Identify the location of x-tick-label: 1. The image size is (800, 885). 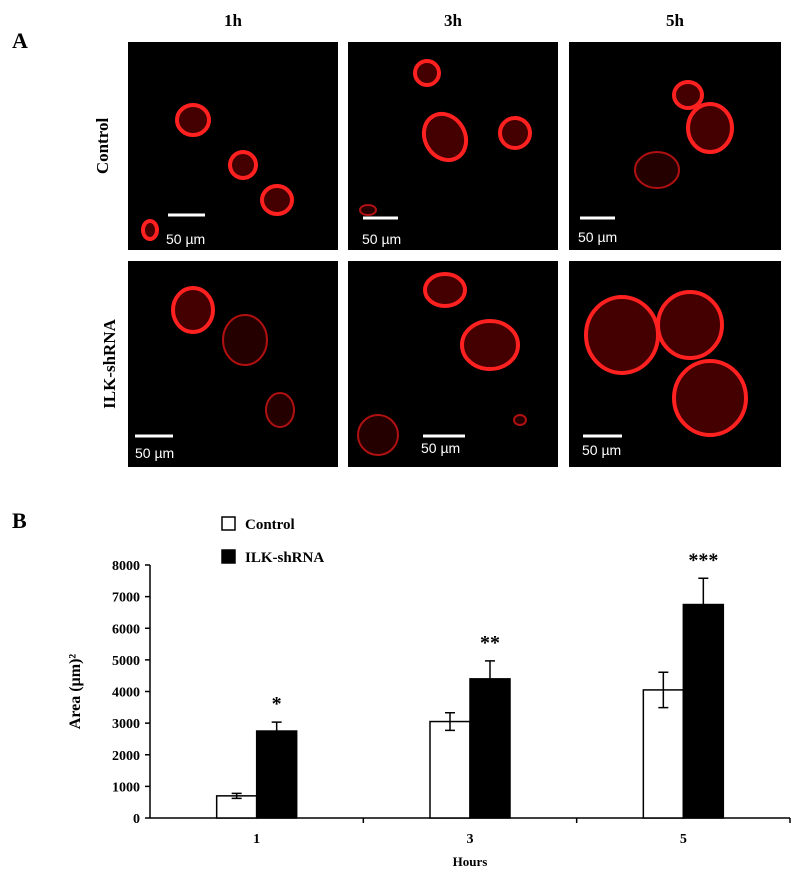
(256, 839).